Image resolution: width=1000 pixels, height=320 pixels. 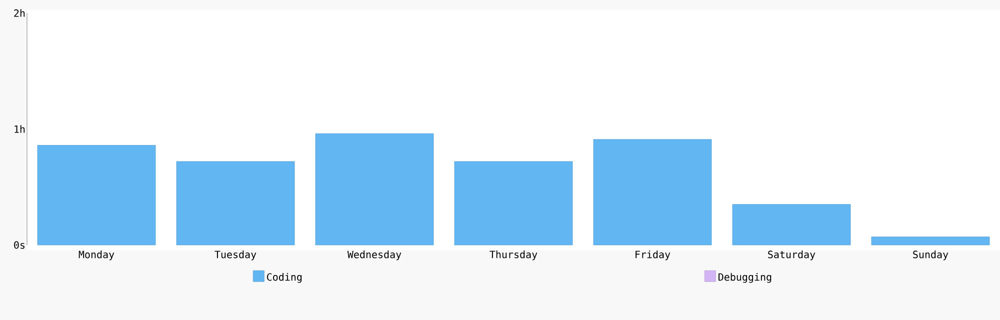 I want to click on x-tick-label: Tuesday, so click(x=235, y=255).